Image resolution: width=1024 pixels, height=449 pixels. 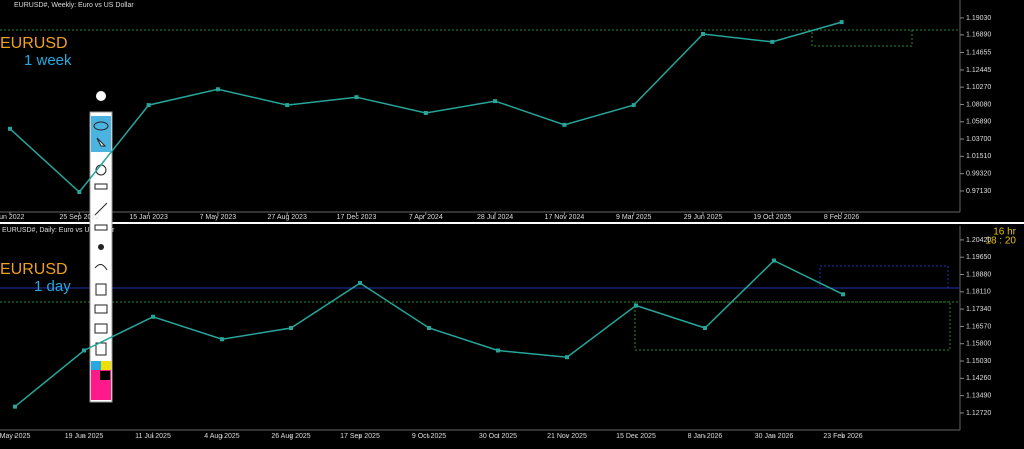 What do you see at coordinates (148, 217) in the screenshot?
I see `x-tick-label: 15 Jan 2023` at bounding box center [148, 217].